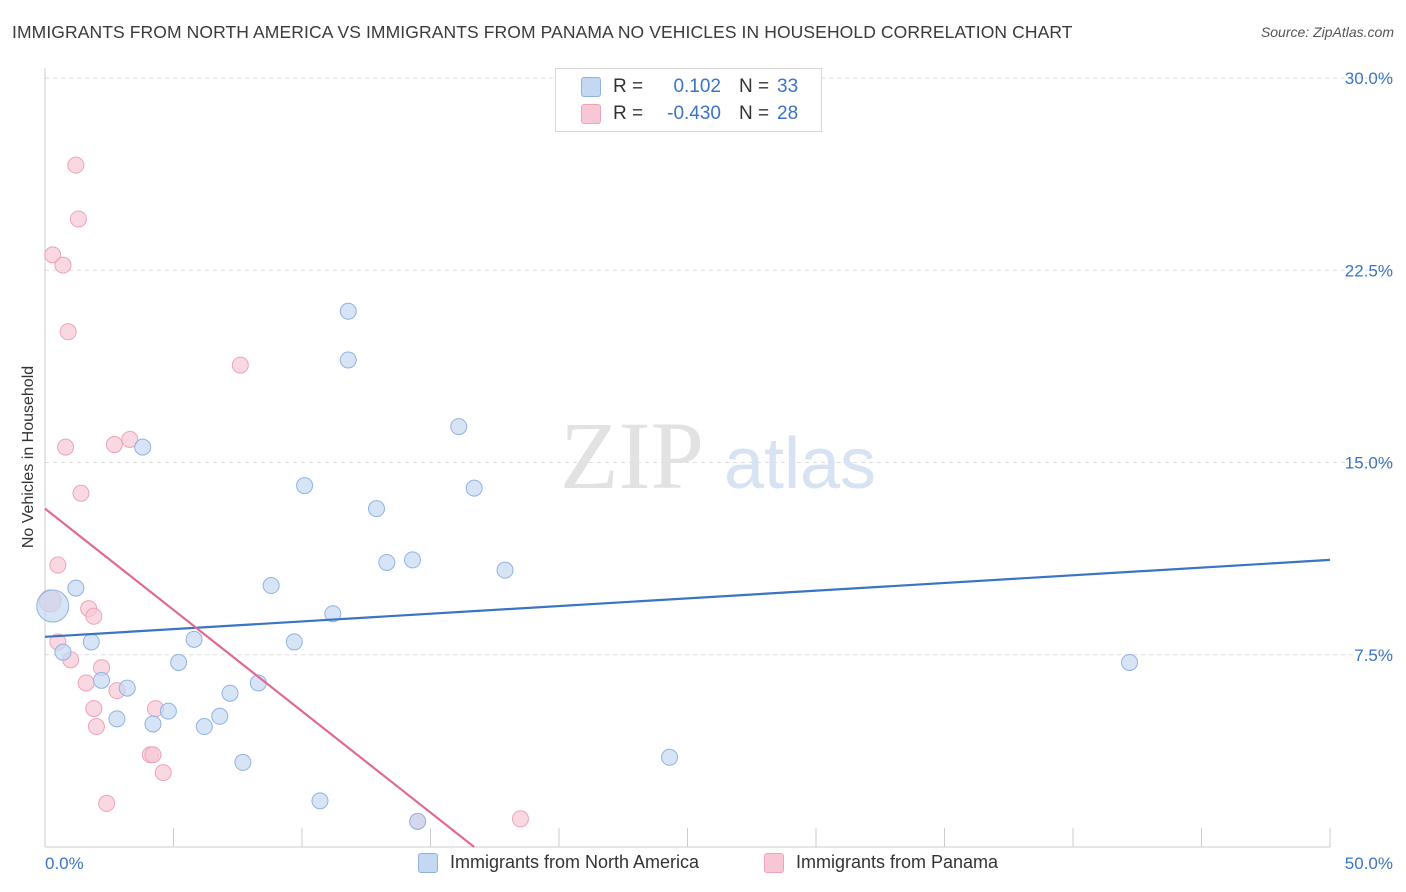 The height and width of the screenshot is (892, 1406). What do you see at coordinates (591, 87) in the screenshot?
I see `legend-swatch-blue` at bounding box center [591, 87].